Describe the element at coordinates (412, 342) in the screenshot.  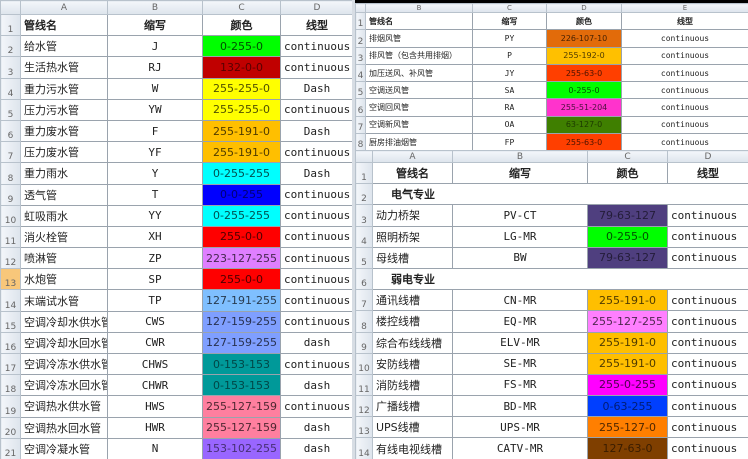
I see `pipe-name-cell: 综合布线线槽` at that location.